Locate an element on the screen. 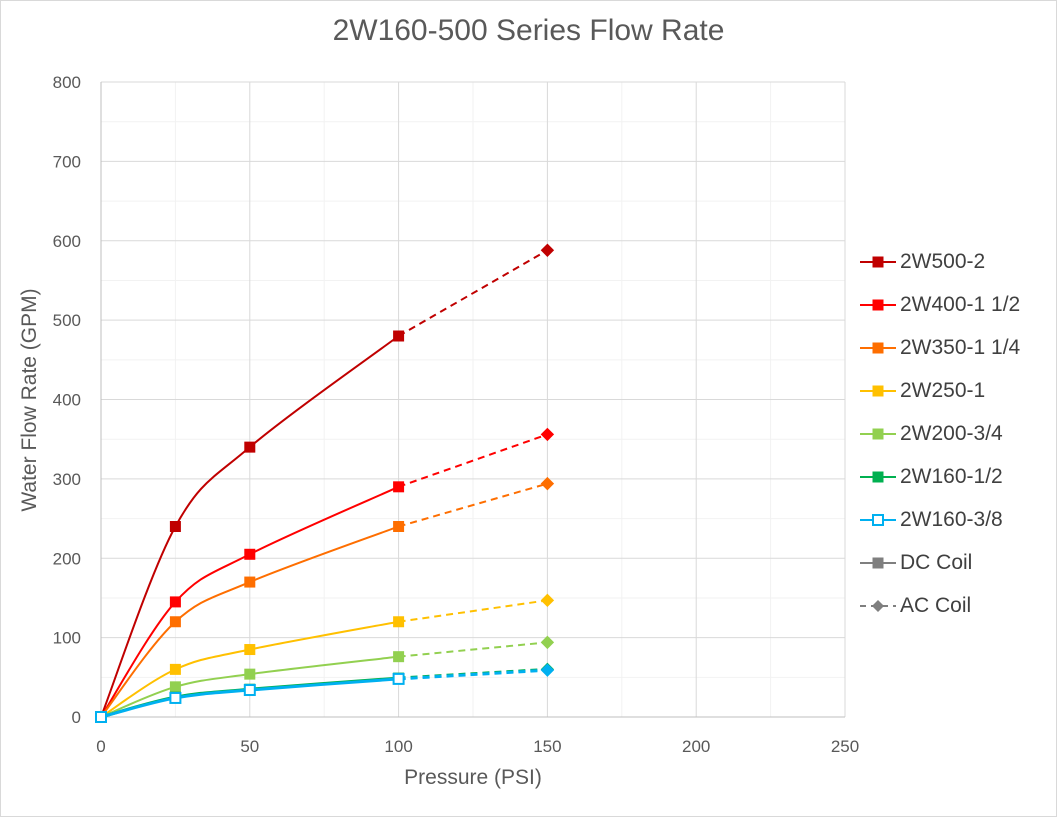 The width and height of the screenshot is (1057, 817). x-tick-label: 150 is located at coordinates (547, 746).